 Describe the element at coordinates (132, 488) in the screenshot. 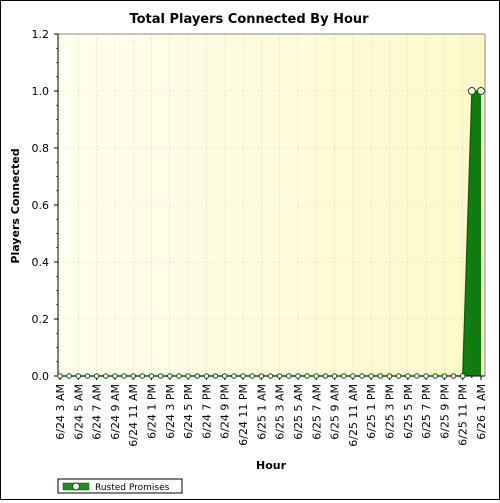

I see `legend-label: Rusted Promises` at that location.